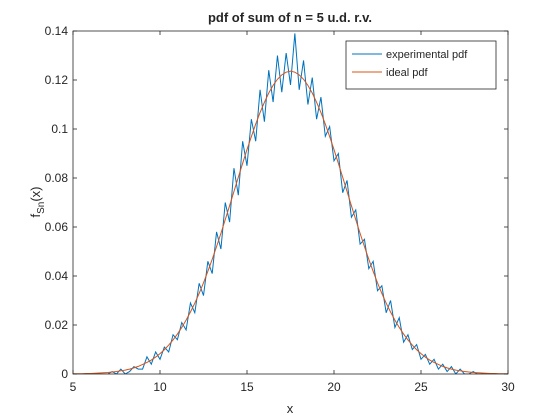  What do you see at coordinates (59, 129) in the screenshot?
I see `y-tick-label: 0.1` at bounding box center [59, 129].